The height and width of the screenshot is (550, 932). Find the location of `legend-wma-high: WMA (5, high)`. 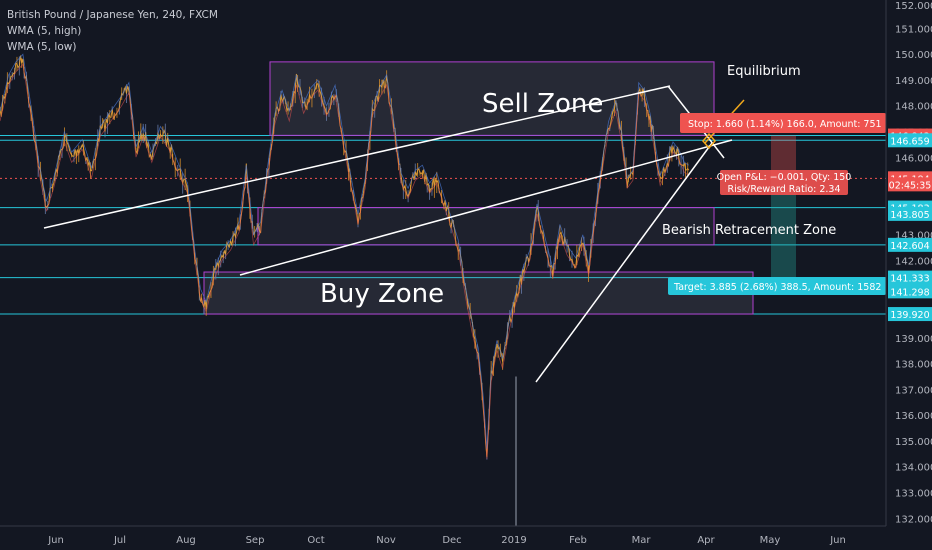

legend-wma-high: WMA (5, high) is located at coordinates (44, 31).